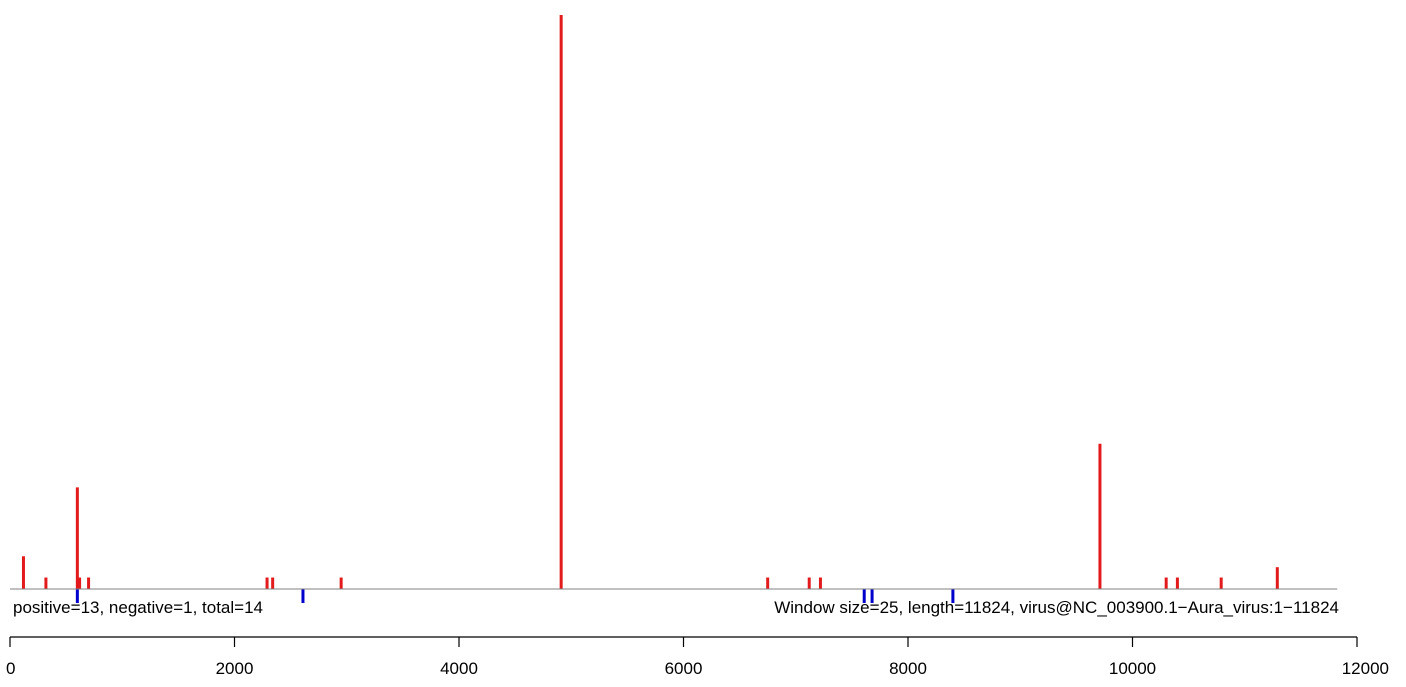  I want to click on x-tick-label: 4000, so click(459, 668).